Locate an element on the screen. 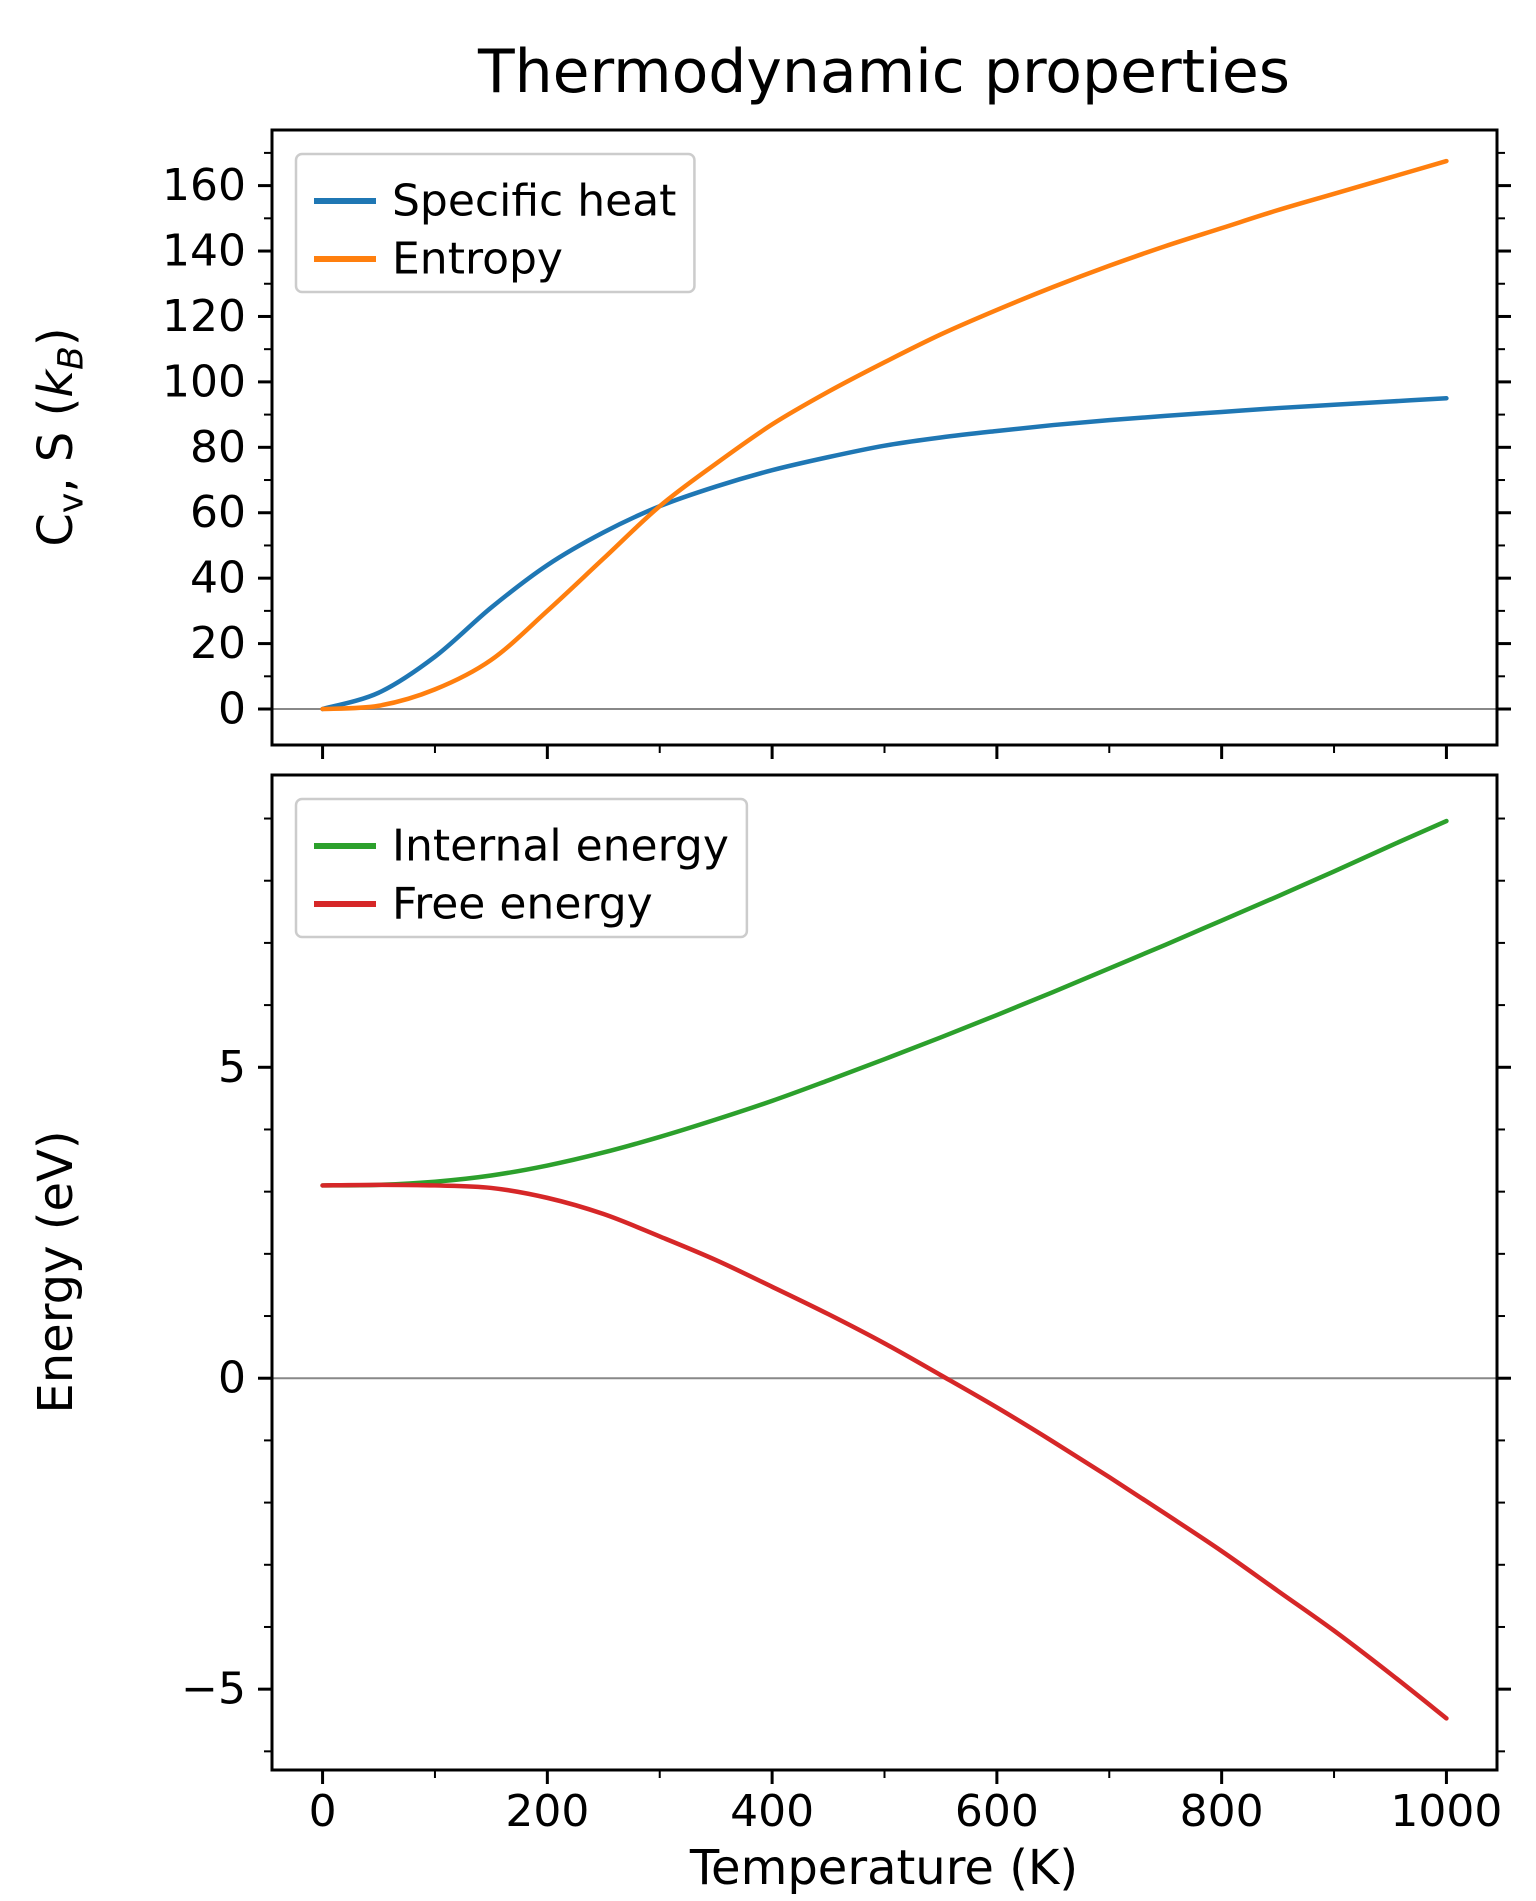  x-axis-label: Temperature (K) is located at coordinates (883, 1868).